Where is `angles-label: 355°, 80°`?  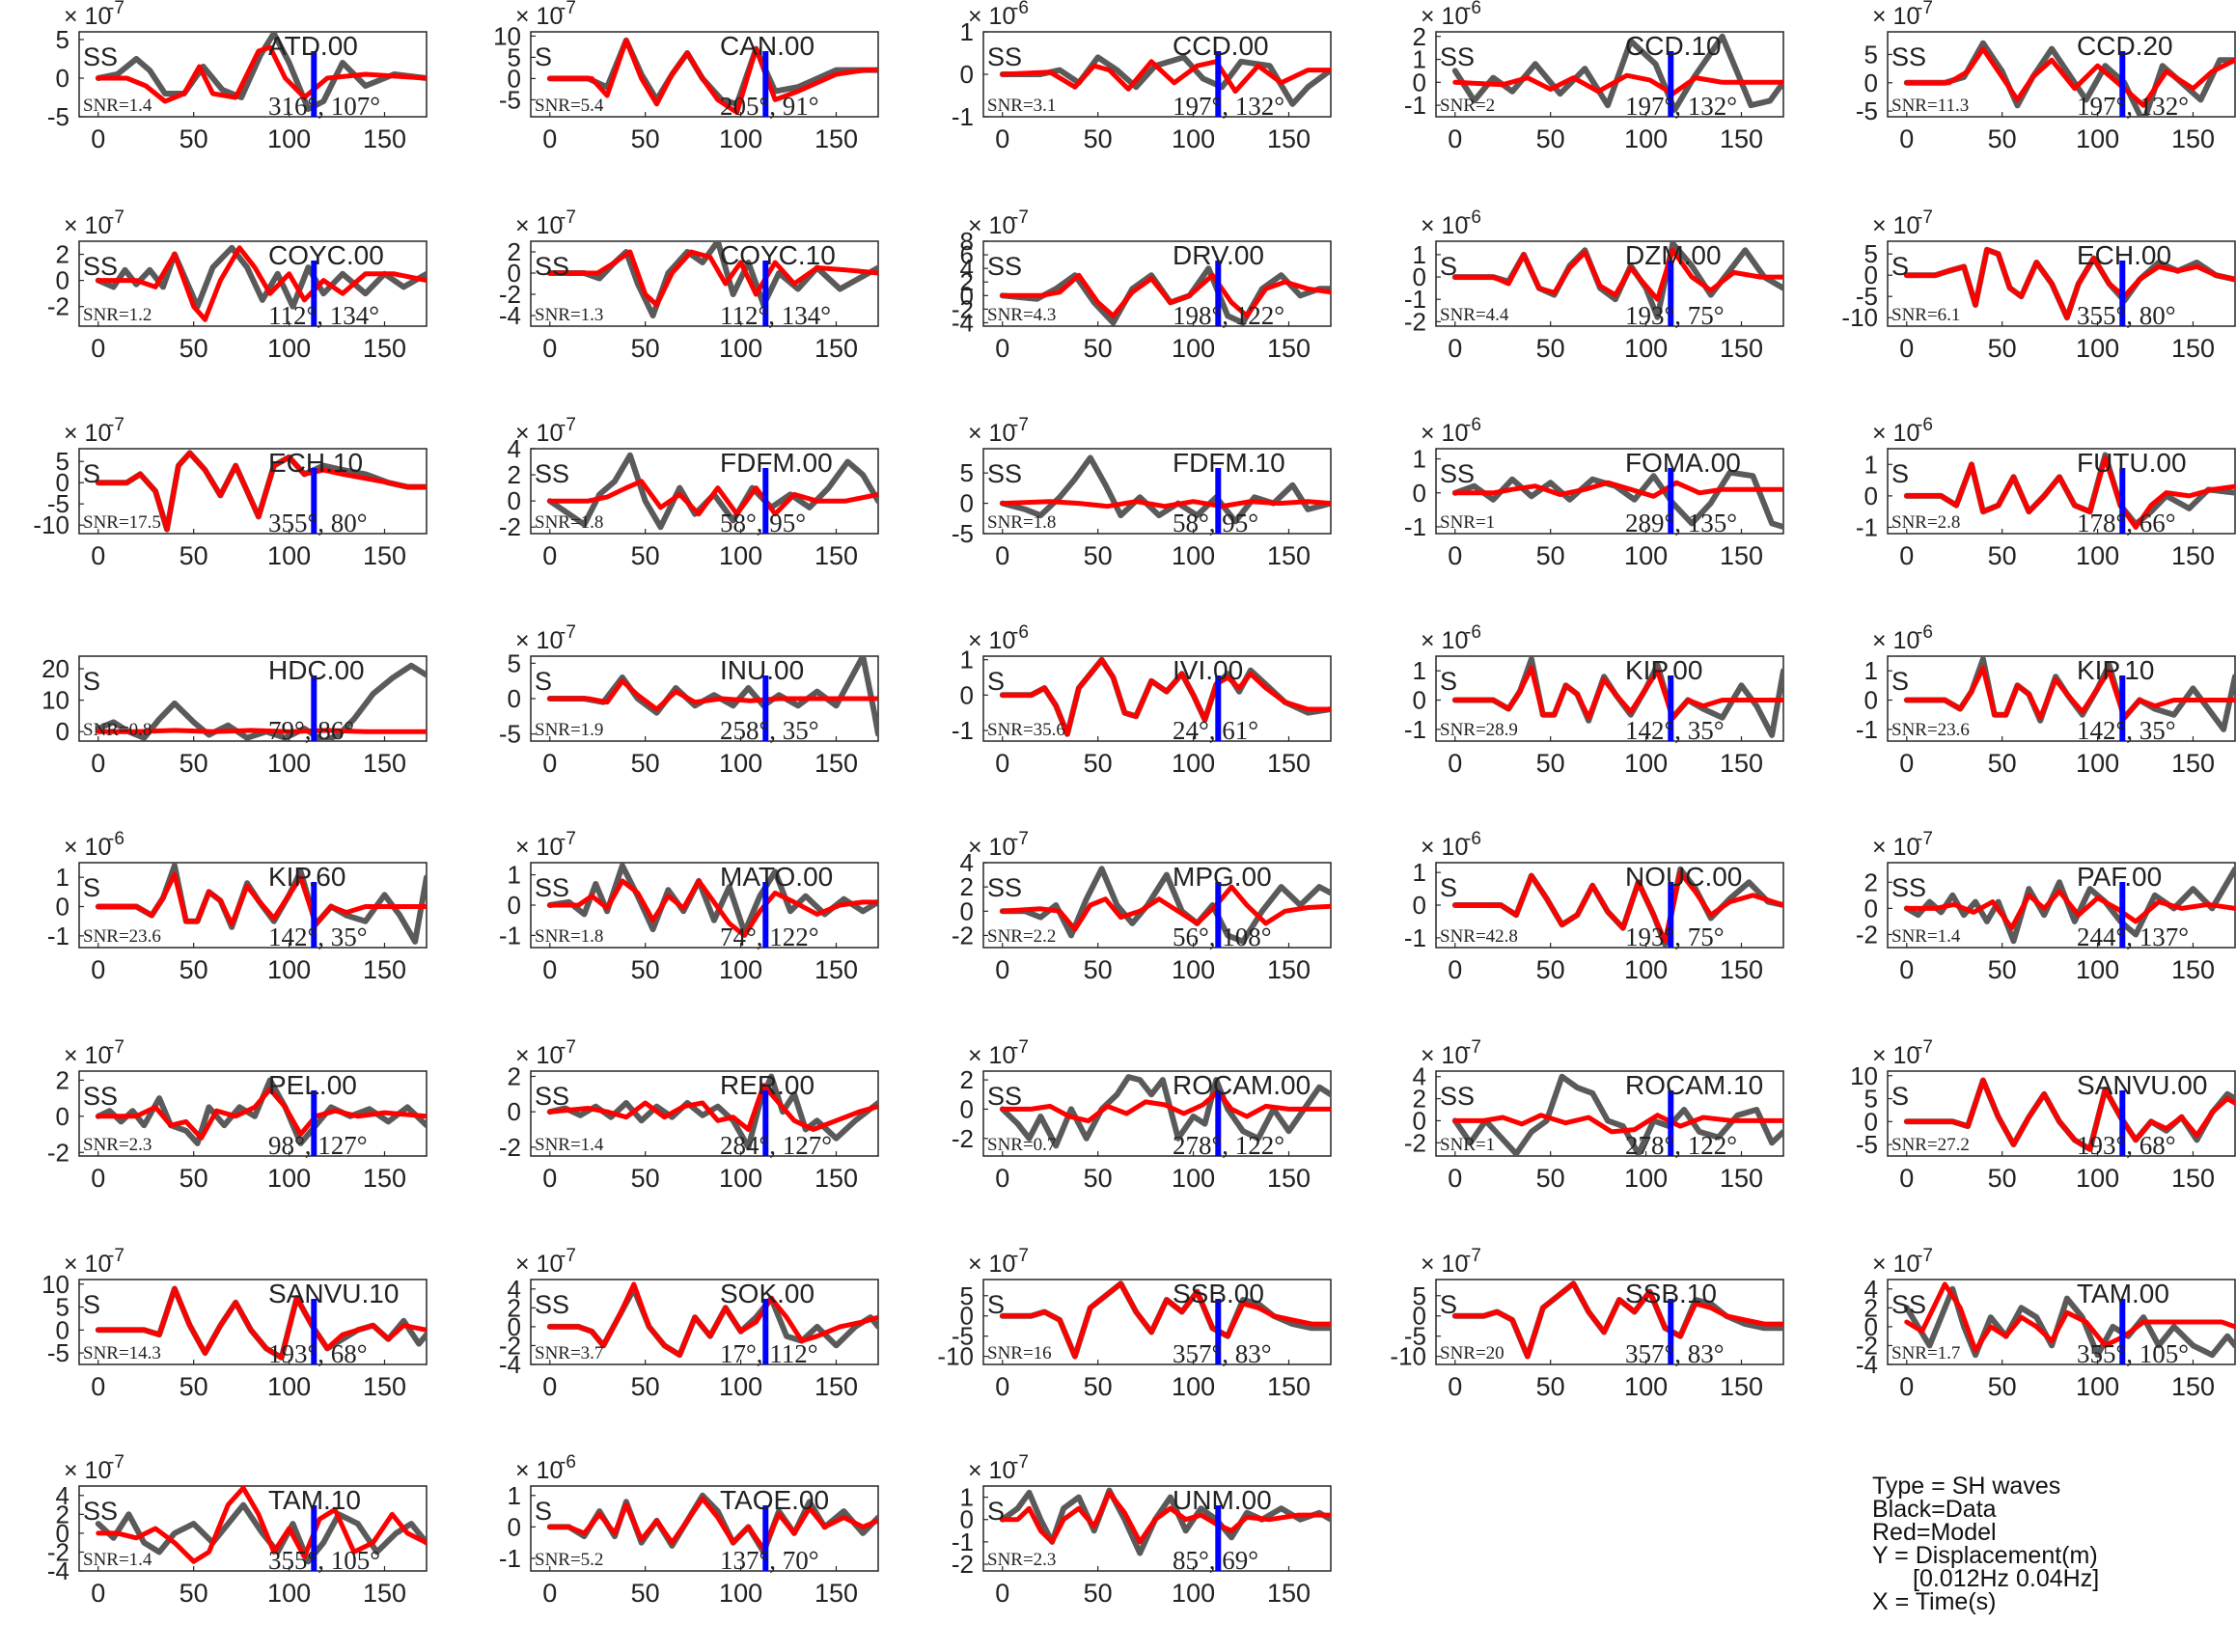 angles-label: 355°, 80° is located at coordinates (318, 523).